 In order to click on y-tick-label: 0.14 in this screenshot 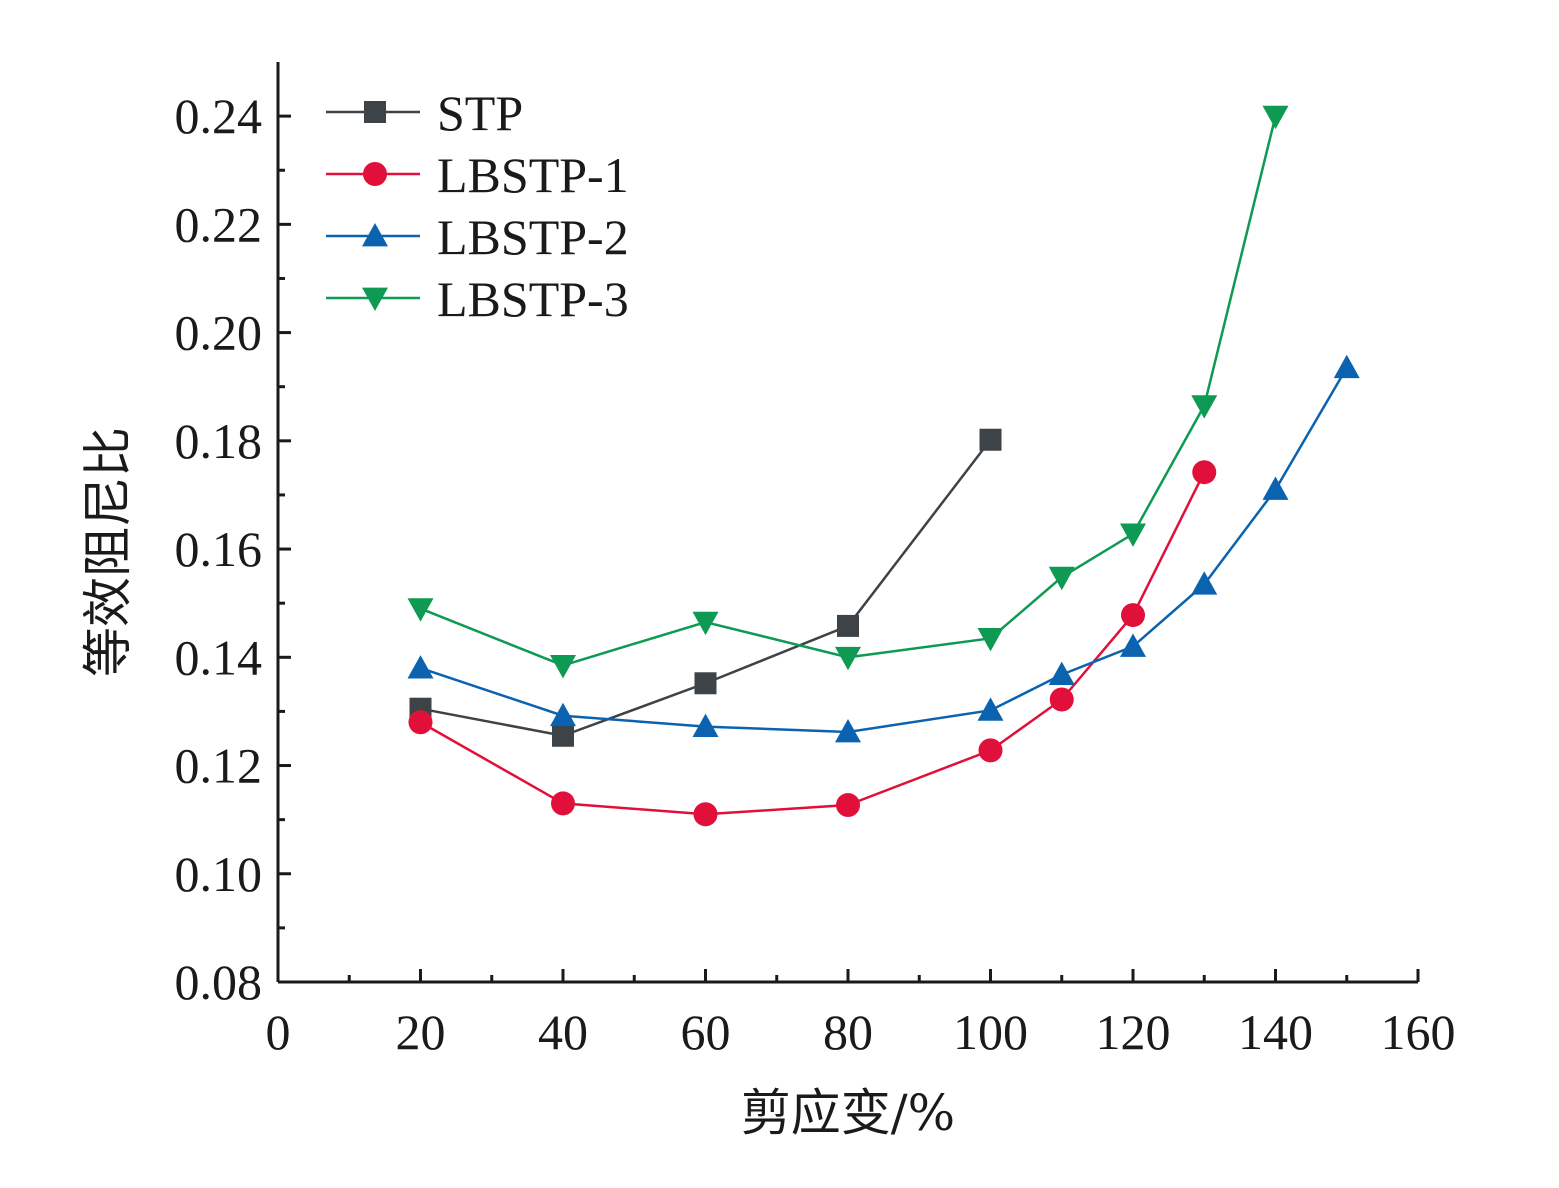, I will do `click(219, 657)`.